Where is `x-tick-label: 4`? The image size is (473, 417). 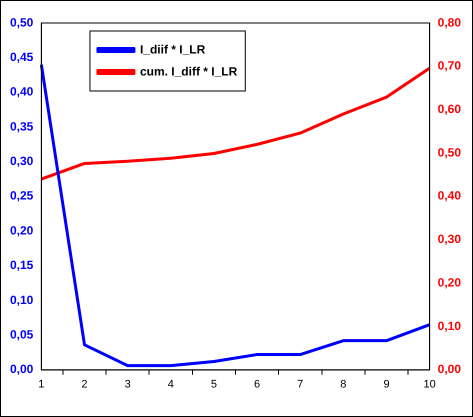 x-tick-label: 4 is located at coordinates (171, 384).